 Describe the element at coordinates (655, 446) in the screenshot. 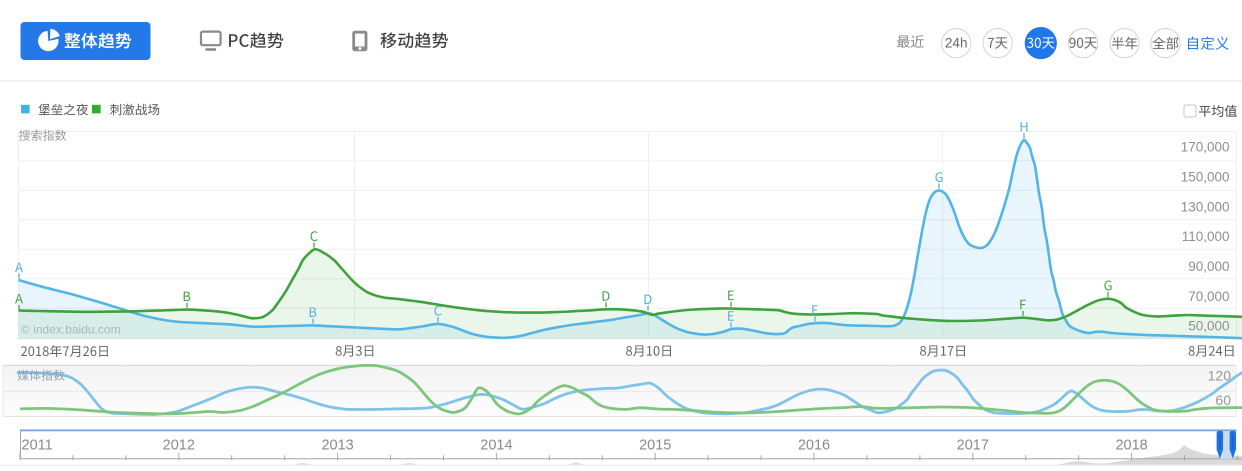

I see `svg-text: 2015` at that location.